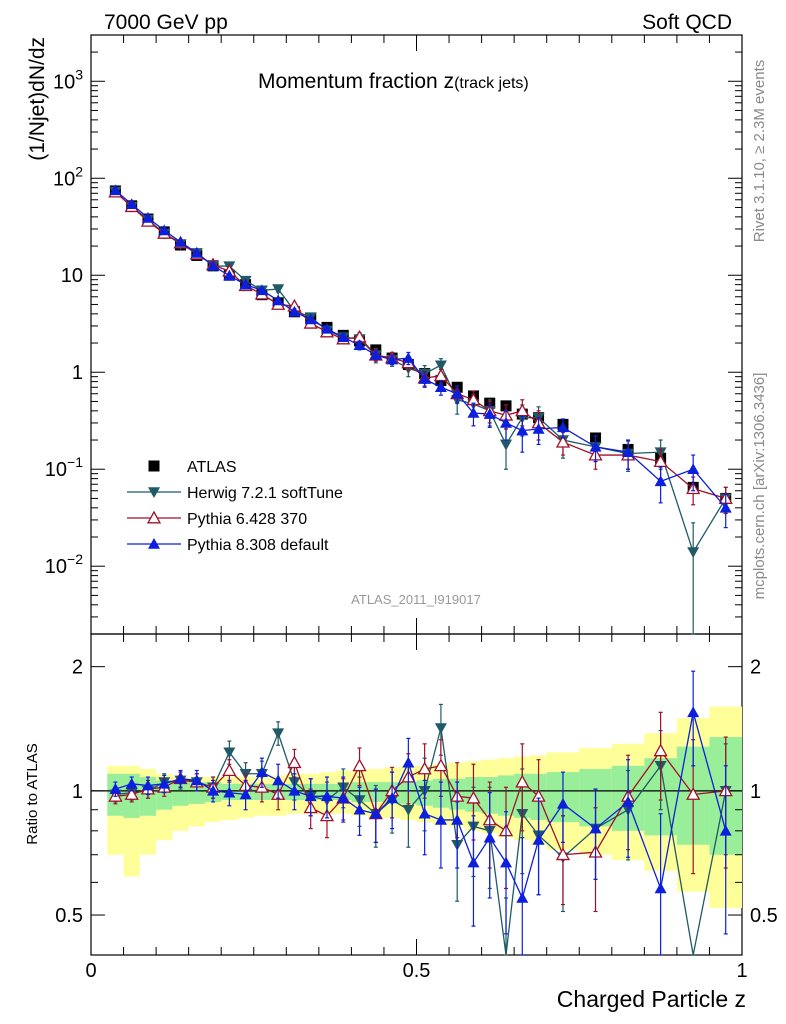 The image size is (786, 1024). Describe the element at coordinates (759, 486) in the screenshot. I see `mcplots-label: mcplots.cern.ch [arXiv:1306.3436]` at that location.